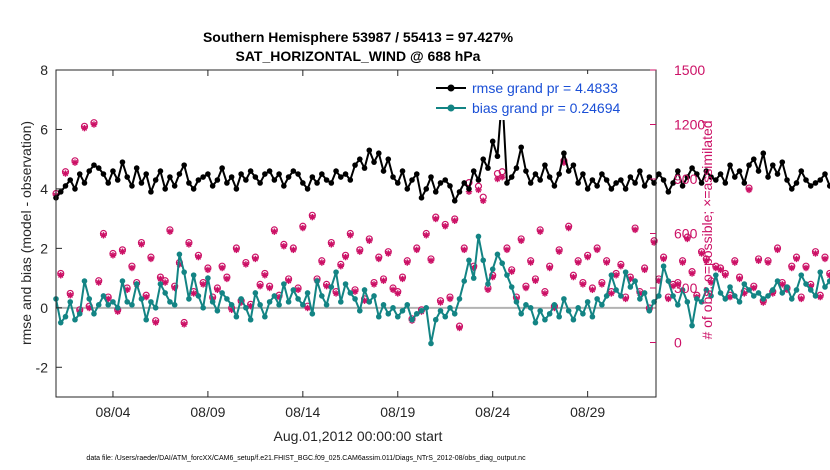  Describe the element at coordinates (539, 97) in the screenshot. I see `legend-box` at that location.